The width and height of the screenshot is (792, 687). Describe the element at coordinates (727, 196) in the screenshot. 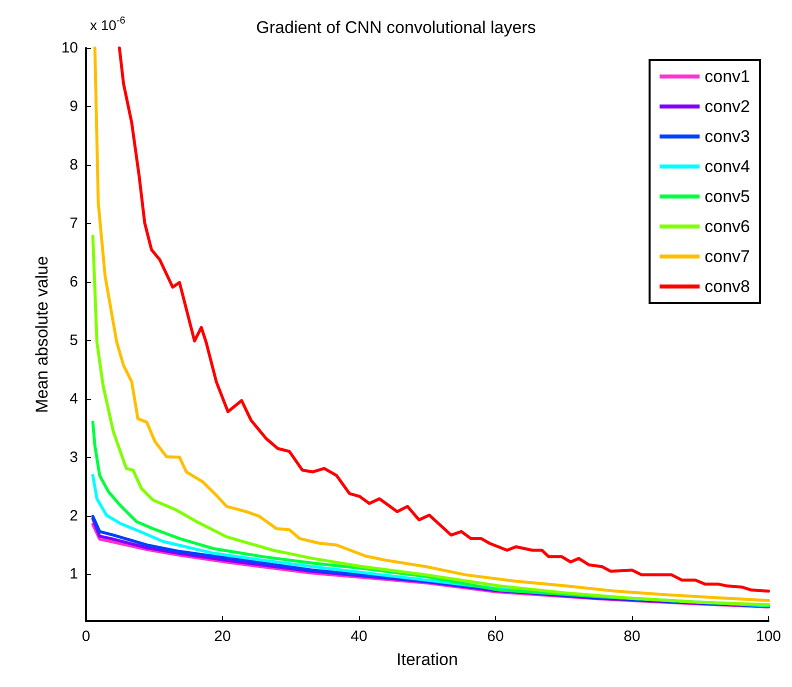

I see `legend-label: conv5` at that location.